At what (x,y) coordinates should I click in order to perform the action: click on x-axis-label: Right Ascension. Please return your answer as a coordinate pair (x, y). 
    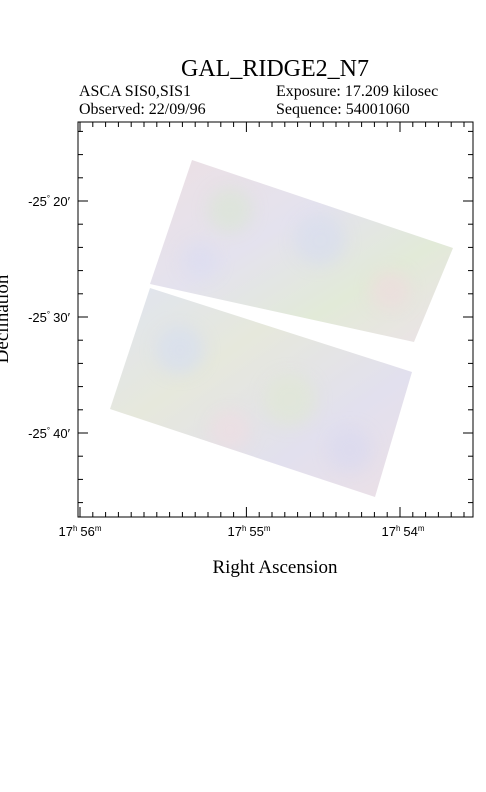
    Looking at the image, I should click on (275, 567).